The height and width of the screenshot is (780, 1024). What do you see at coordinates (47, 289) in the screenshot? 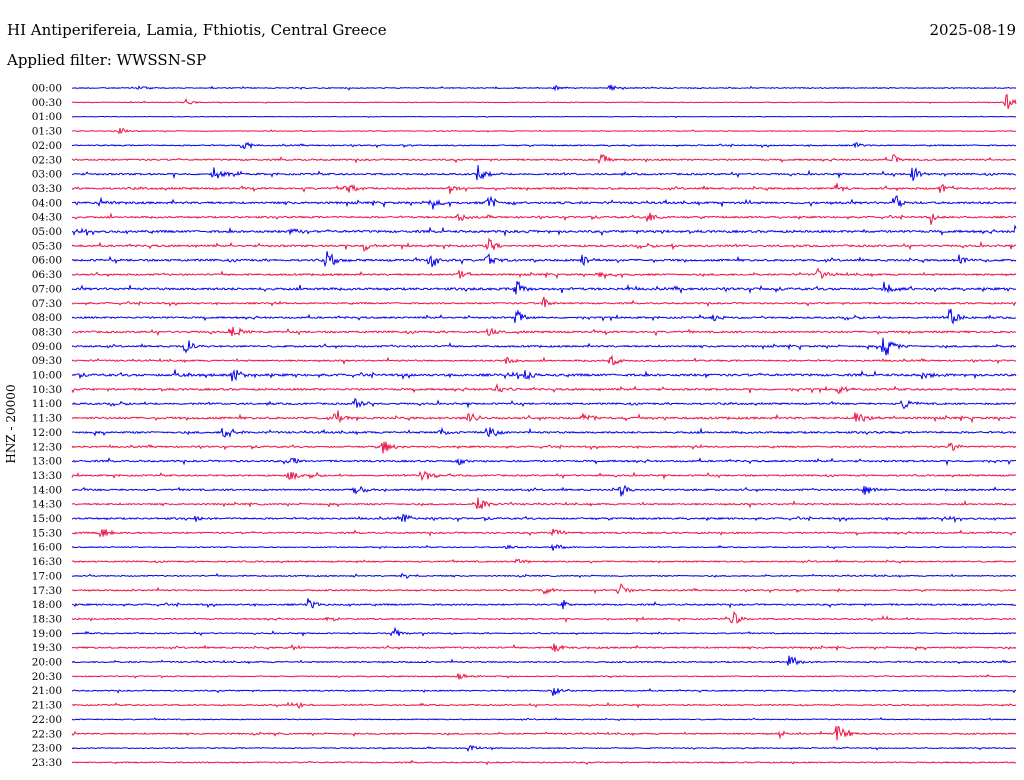
I see `time-tick-label: 07:00` at bounding box center [47, 289].